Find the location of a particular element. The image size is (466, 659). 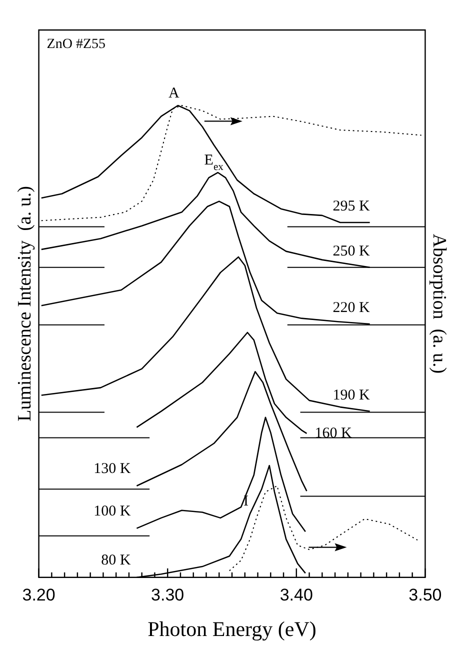

annotation: A is located at coordinates (174, 94).